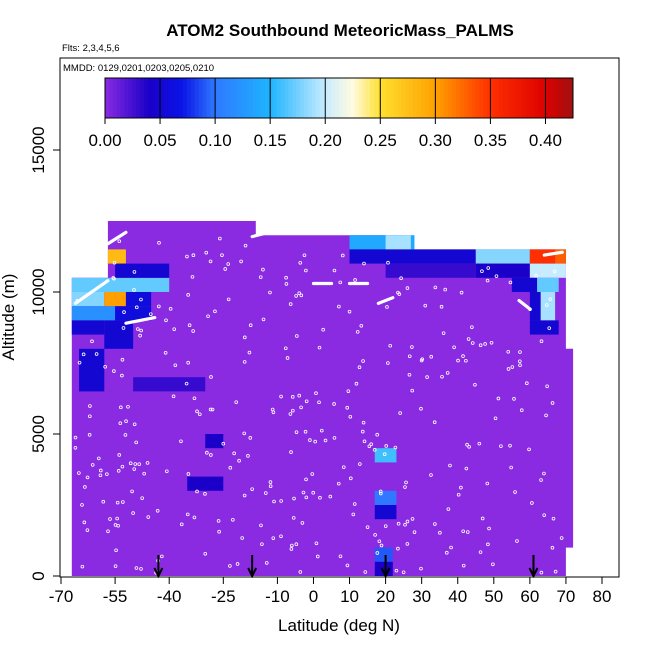 The height and width of the screenshot is (650, 650). What do you see at coordinates (529, 596) in the screenshot?
I see `x-tick-label: 60` at bounding box center [529, 596].